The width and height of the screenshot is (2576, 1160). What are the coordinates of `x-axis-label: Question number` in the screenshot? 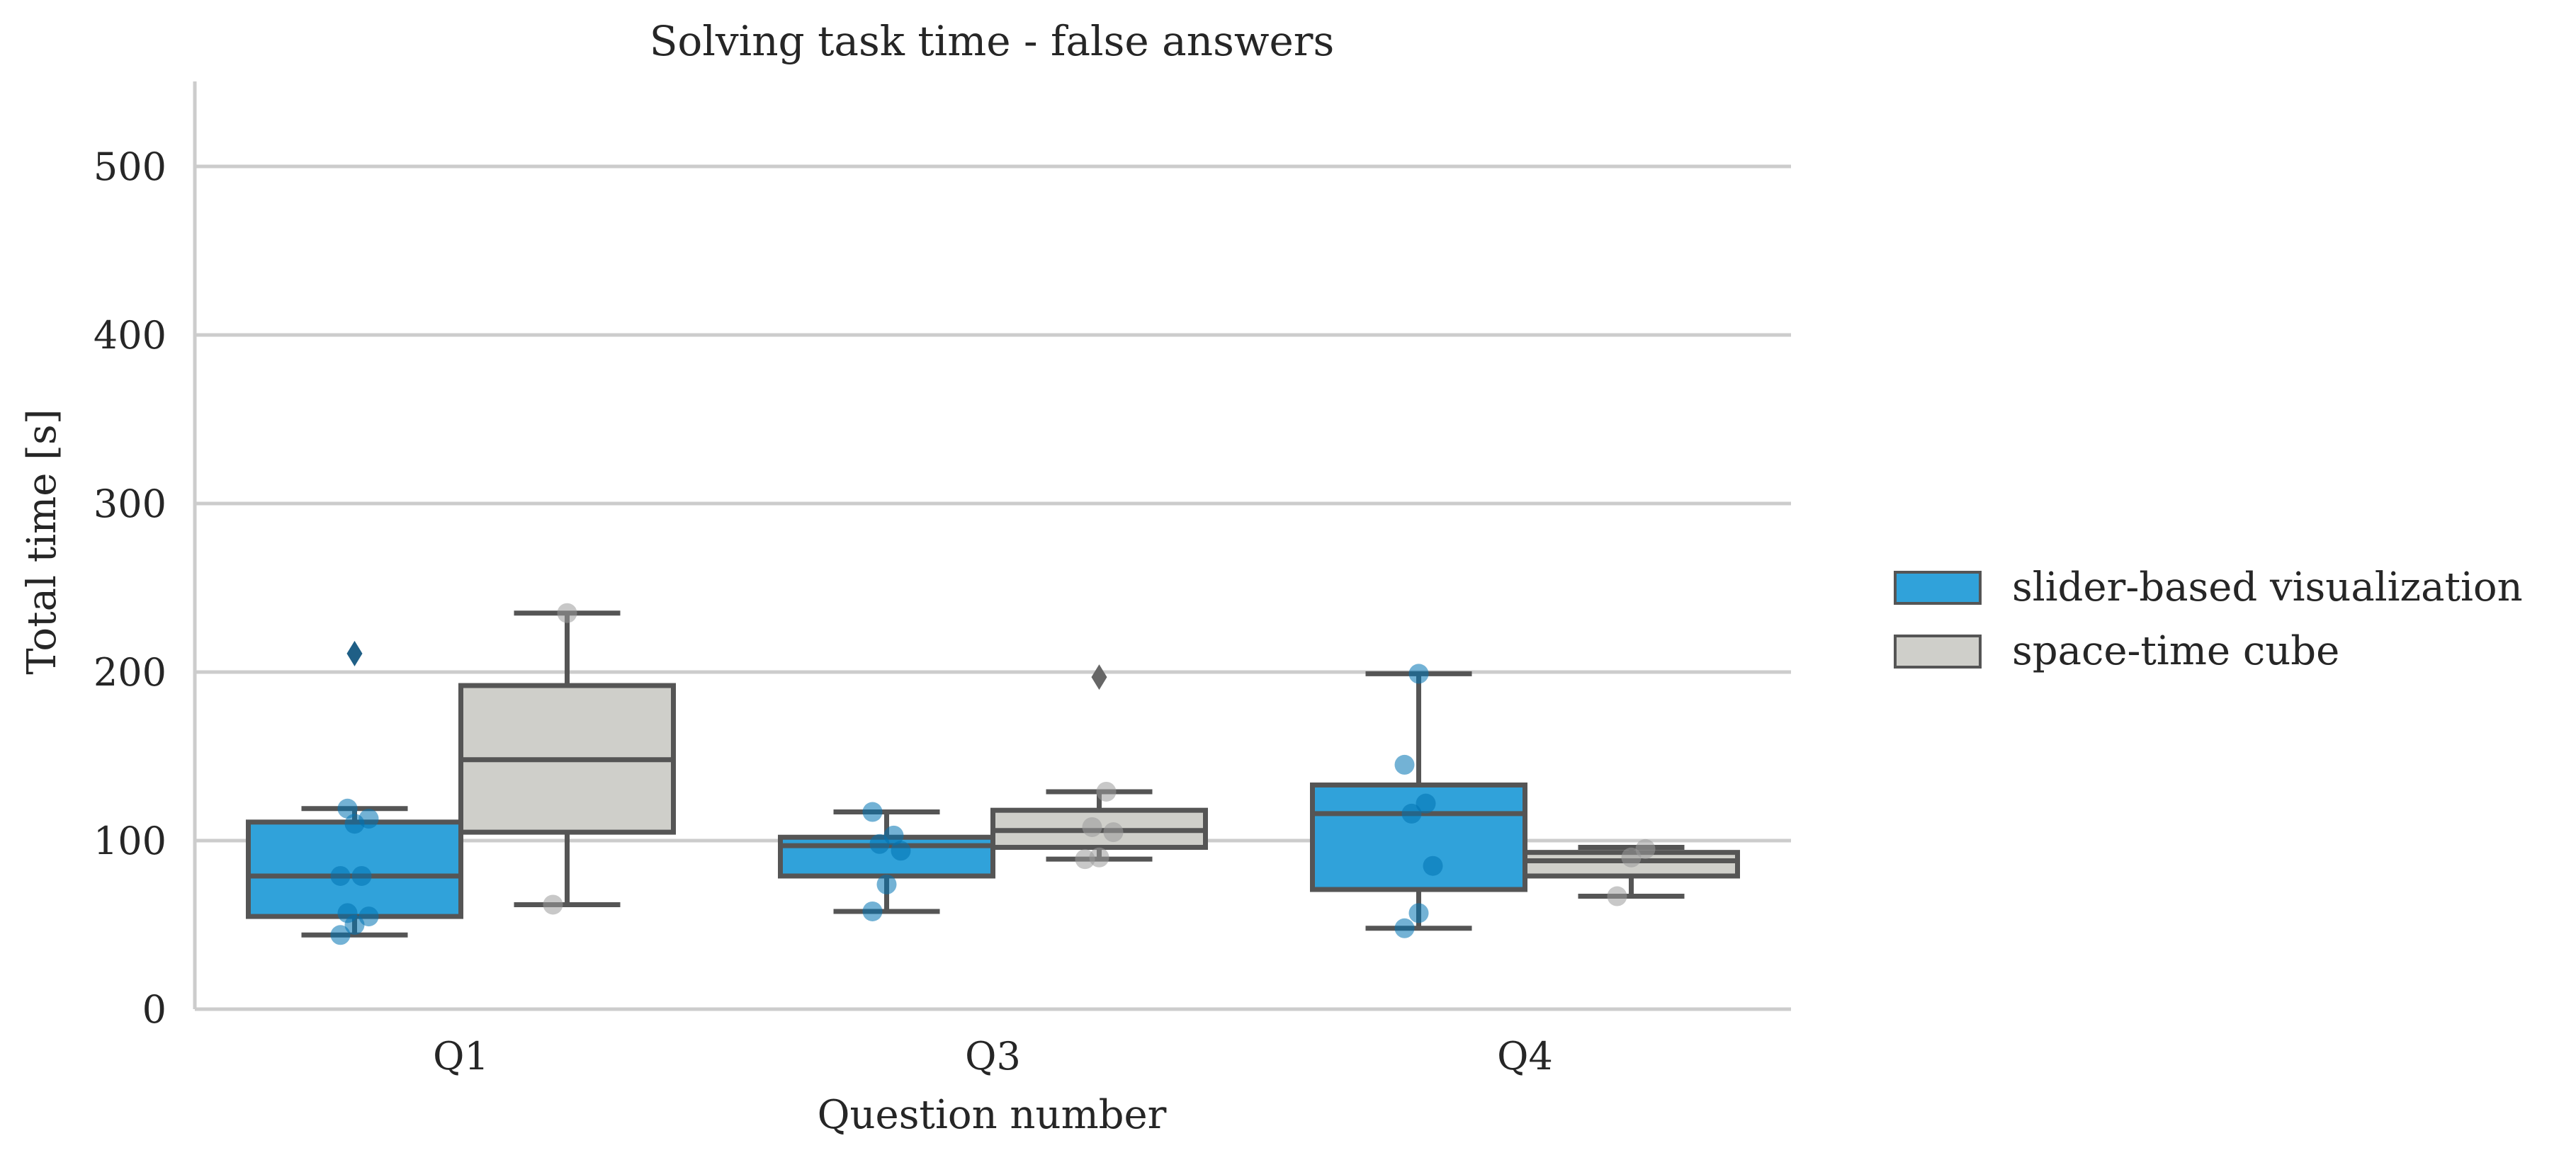 It's located at (992, 1115).